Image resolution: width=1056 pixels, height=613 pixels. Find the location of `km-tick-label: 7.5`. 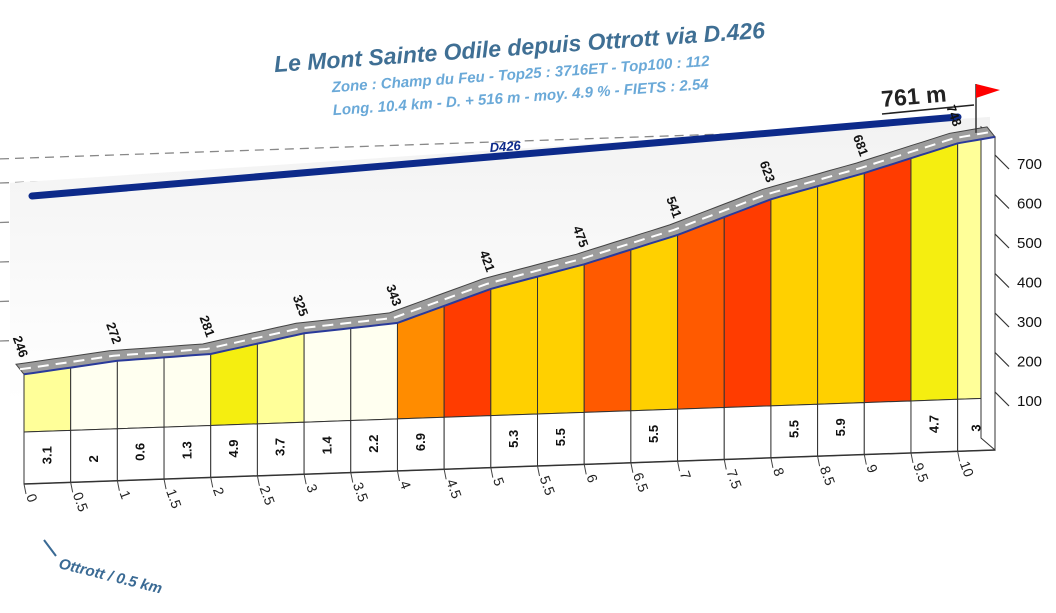

km-tick-label: 7.5 is located at coordinates (734, 479).